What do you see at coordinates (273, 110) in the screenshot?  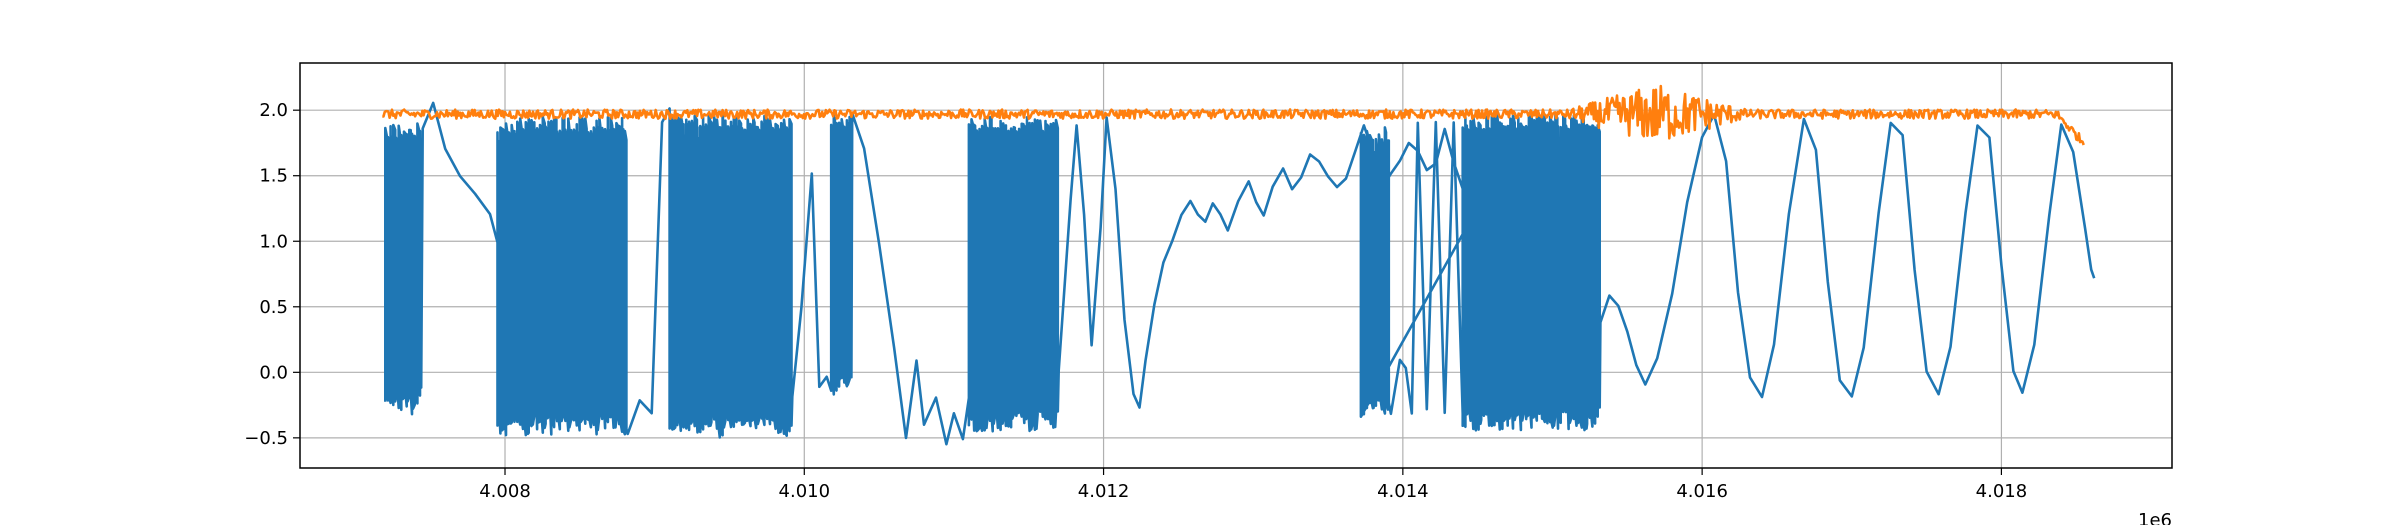 I see `y-tick-label: 2.0` at bounding box center [273, 110].